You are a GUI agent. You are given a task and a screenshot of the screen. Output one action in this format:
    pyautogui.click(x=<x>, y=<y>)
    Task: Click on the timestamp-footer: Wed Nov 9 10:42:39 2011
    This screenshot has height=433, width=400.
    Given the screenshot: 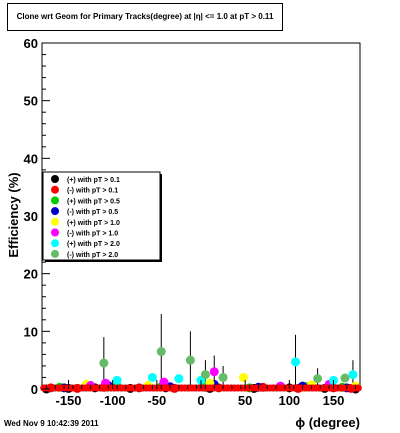 What is the action you would take?
    pyautogui.click(x=51, y=423)
    